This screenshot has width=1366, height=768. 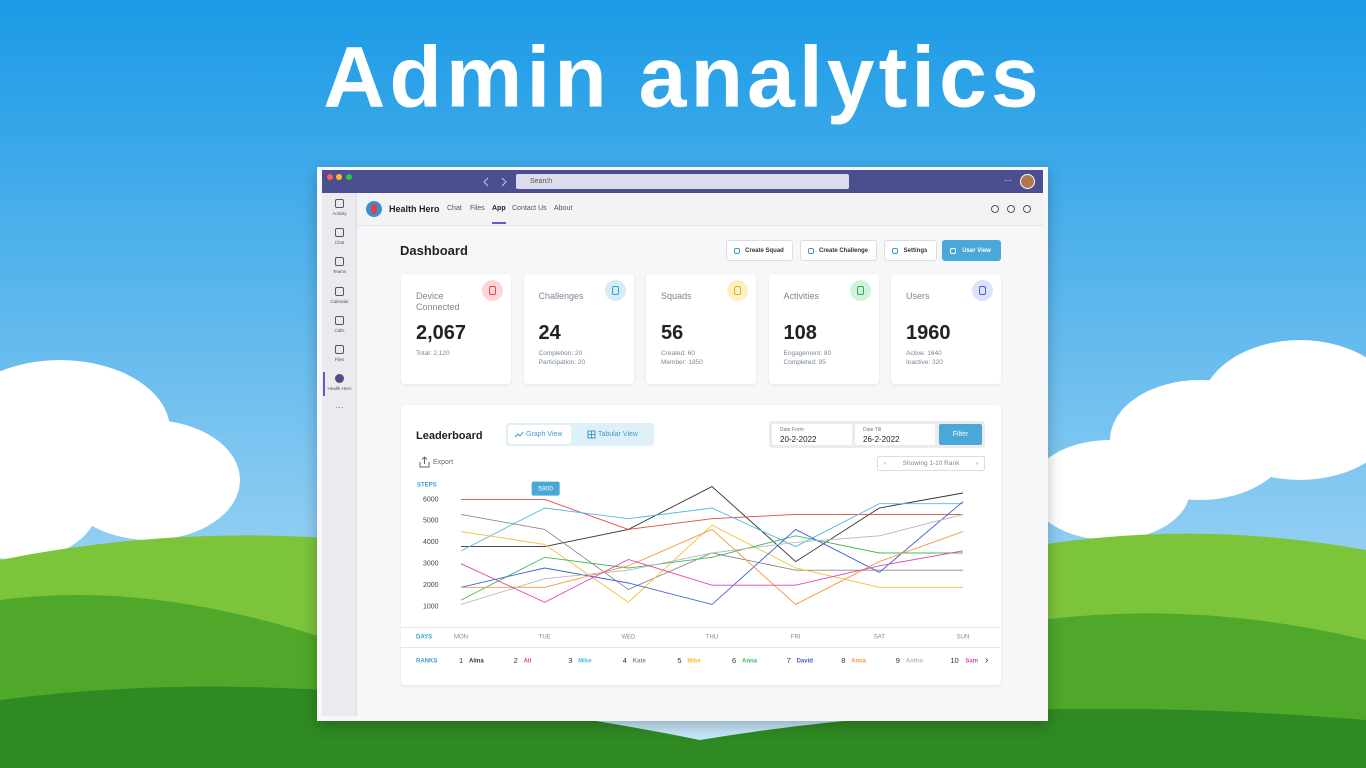 I want to click on export-label: Export, so click(x=443, y=462).